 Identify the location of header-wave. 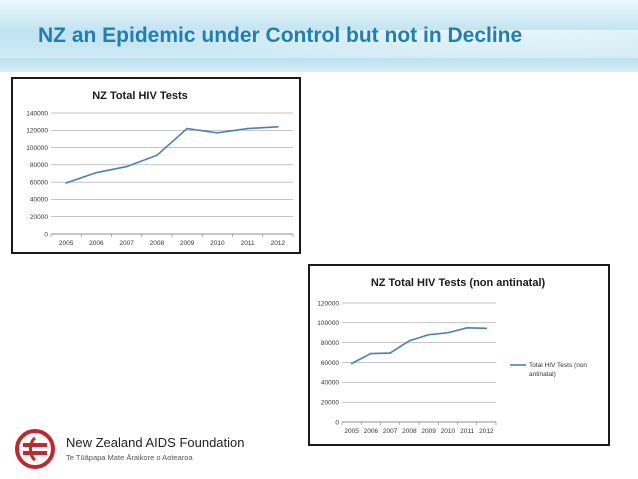
(319, 52).